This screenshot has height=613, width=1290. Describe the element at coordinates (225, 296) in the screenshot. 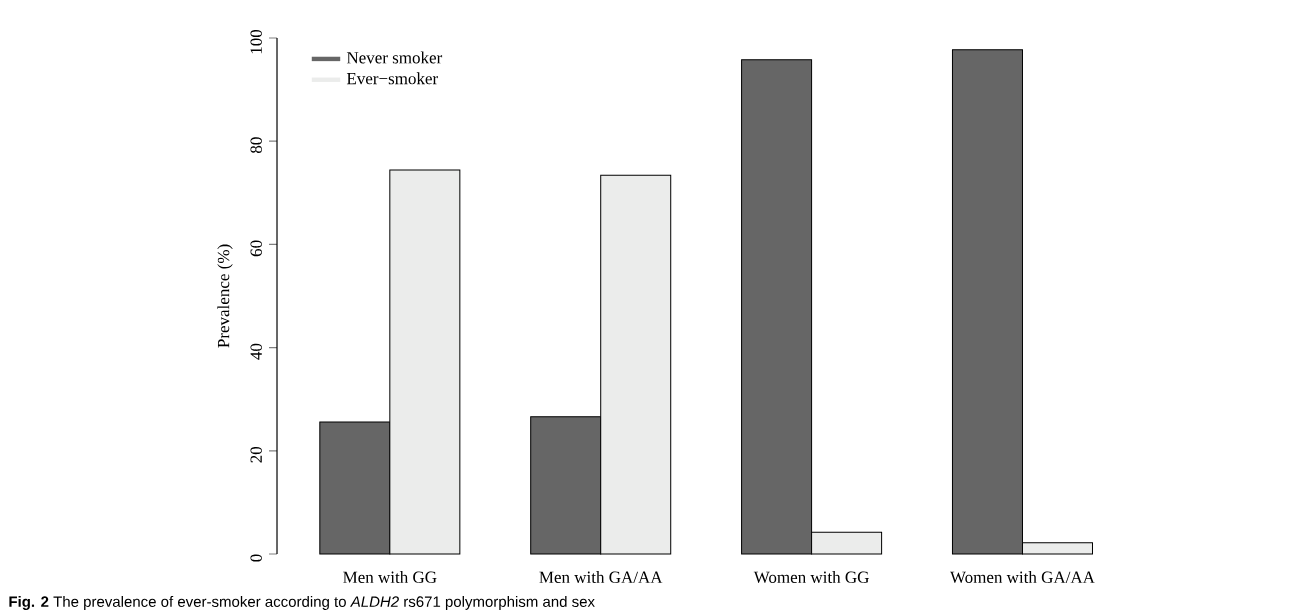

I see `y-axis-title: Prevalence (%)` at that location.